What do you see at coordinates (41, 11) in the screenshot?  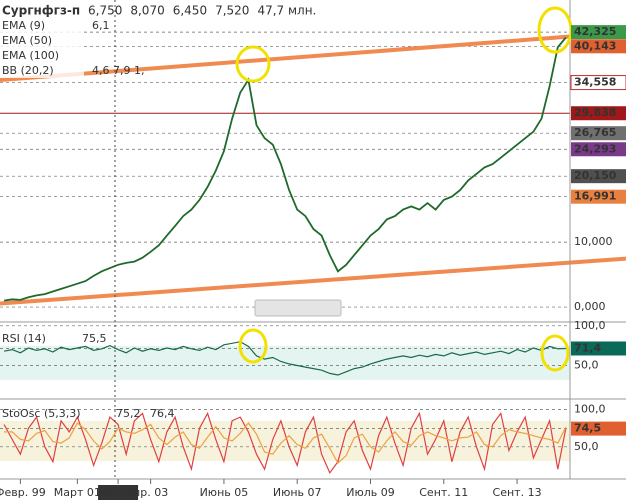 I see `symbol: Сургнфгз-п` at bounding box center [41, 11].